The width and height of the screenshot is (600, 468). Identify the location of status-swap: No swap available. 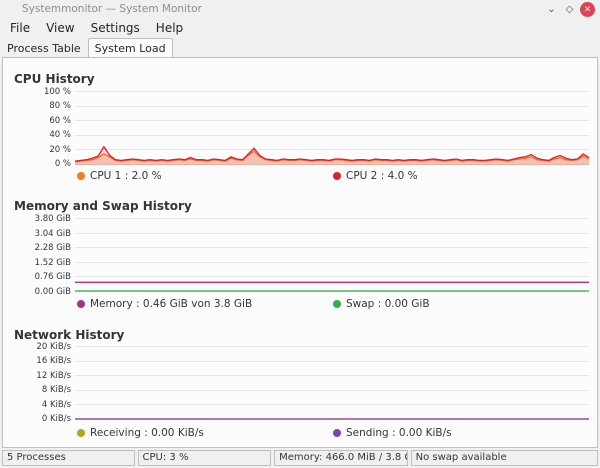
(504, 458).